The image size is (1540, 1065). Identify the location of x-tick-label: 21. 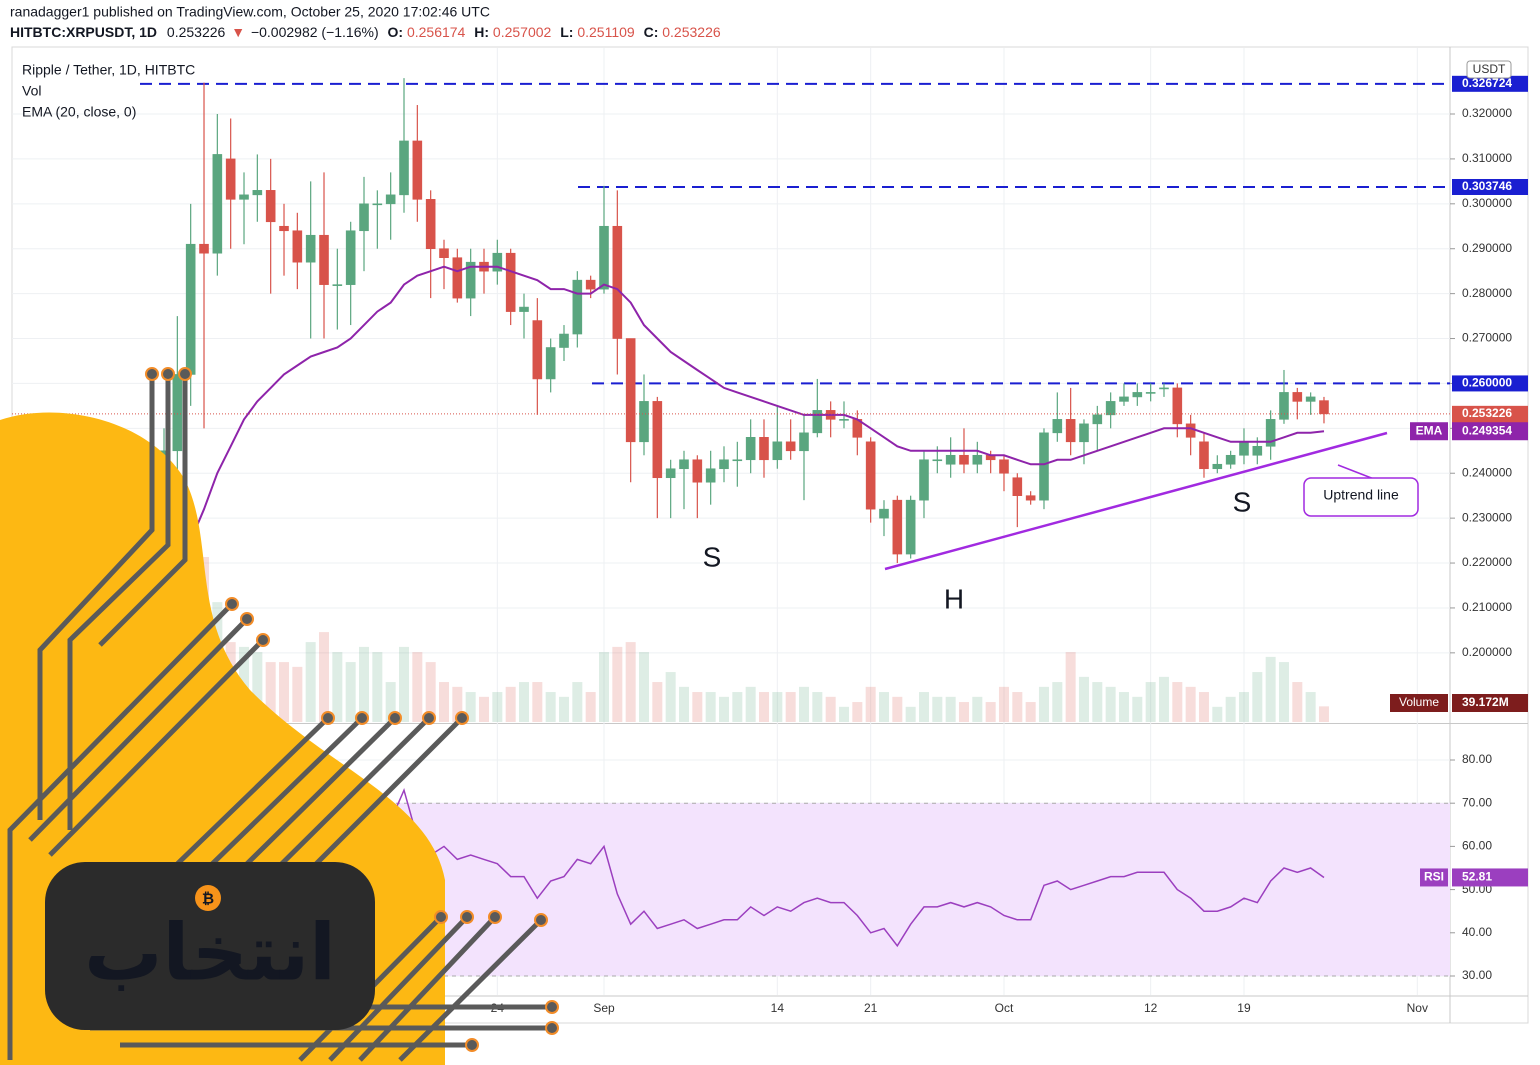
(871, 1008).